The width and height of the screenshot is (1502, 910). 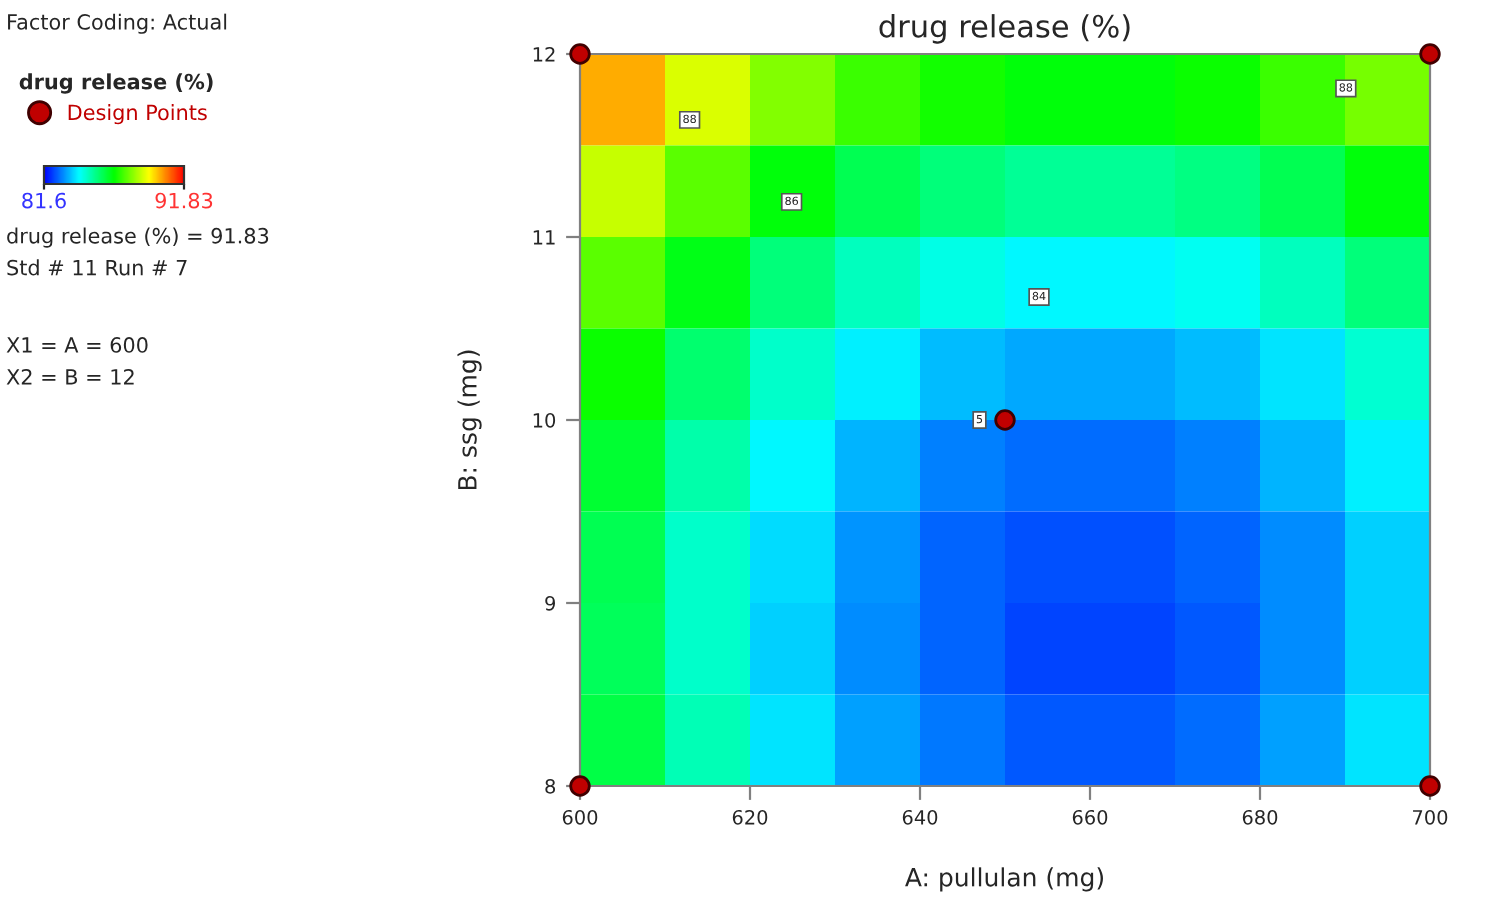 I want to click on y-tick-label: 9, so click(x=550, y=603).